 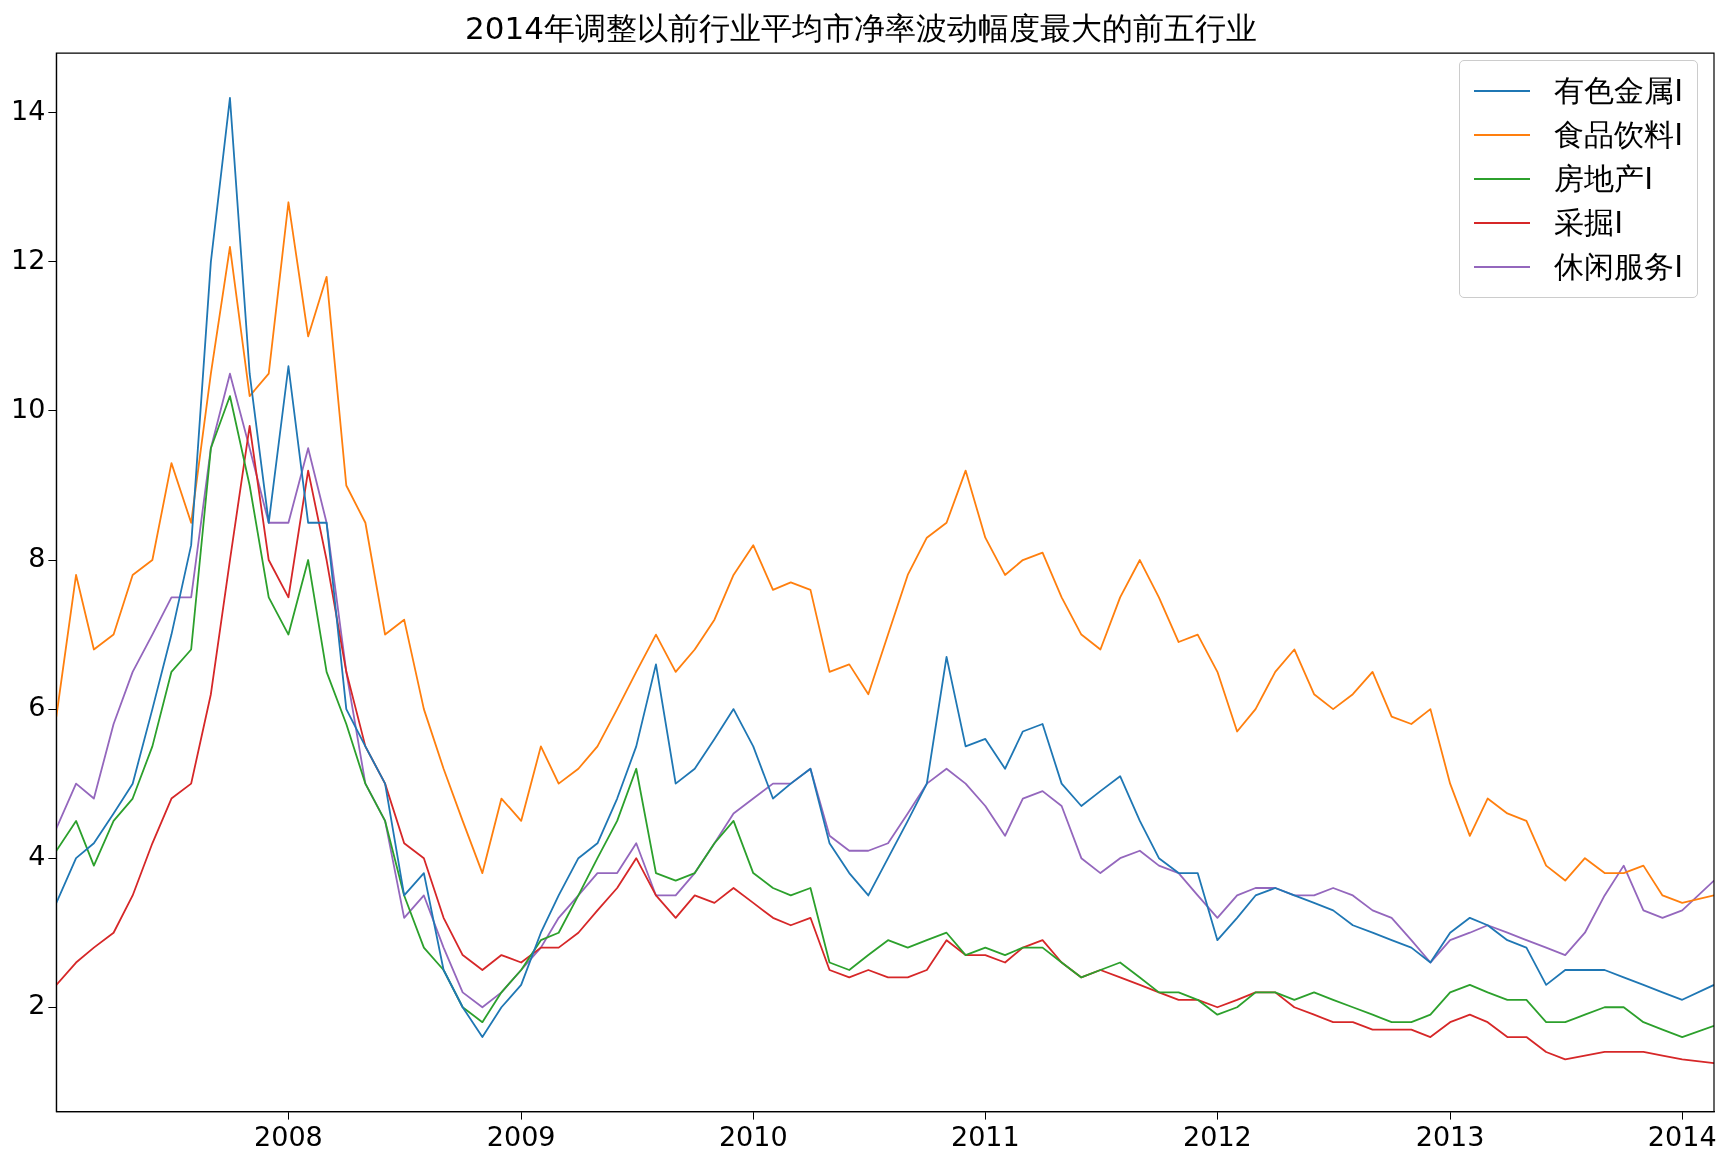 What do you see at coordinates (37, 558) in the screenshot?
I see `y-tick-label: 8` at bounding box center [37, 558].